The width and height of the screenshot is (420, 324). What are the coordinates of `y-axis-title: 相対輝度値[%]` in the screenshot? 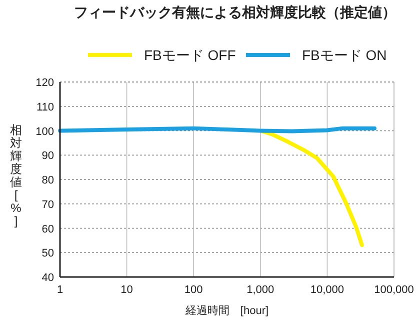 It's located at (16, 175).